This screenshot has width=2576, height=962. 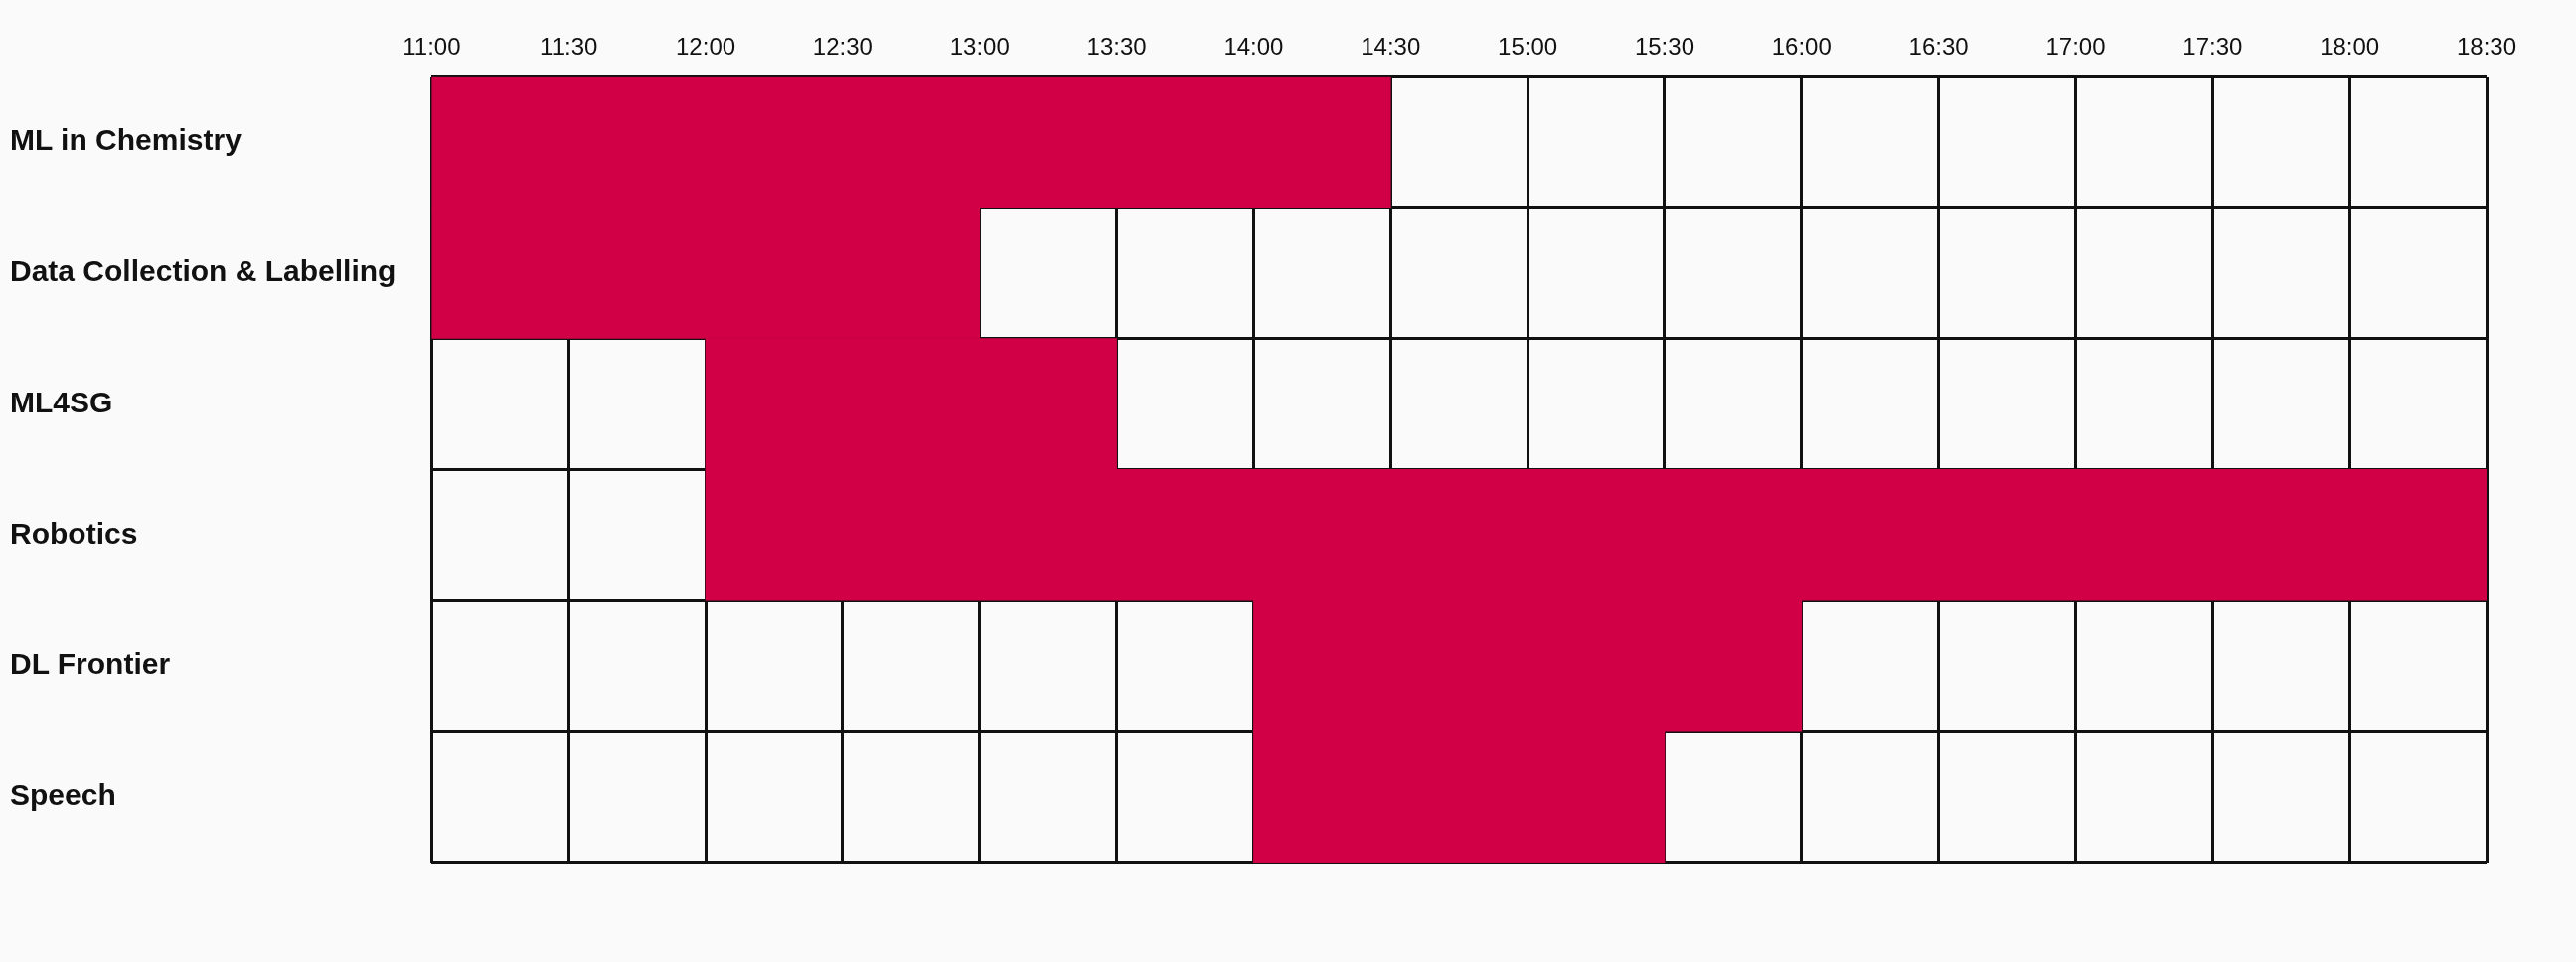 I want to click on x-tick-label: 12:00, so click(x=706, y=47).